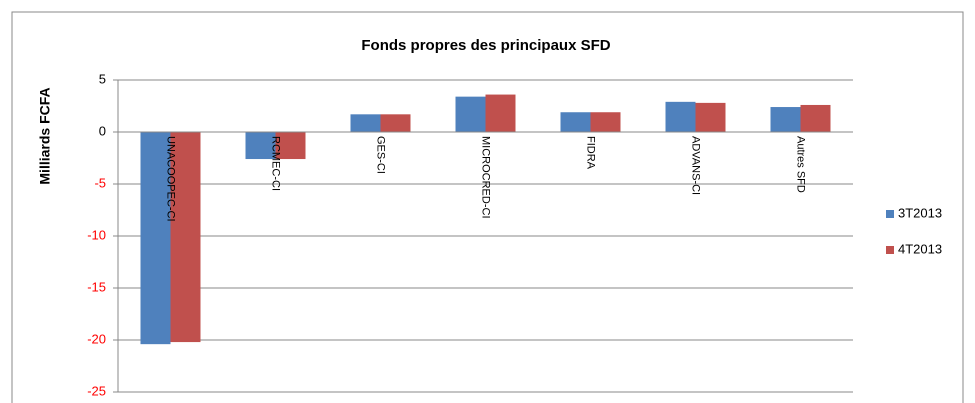 The image size is (975, 403). I want to click on chart-title: Fonds propres des principaux SFD, so click(485, 45).